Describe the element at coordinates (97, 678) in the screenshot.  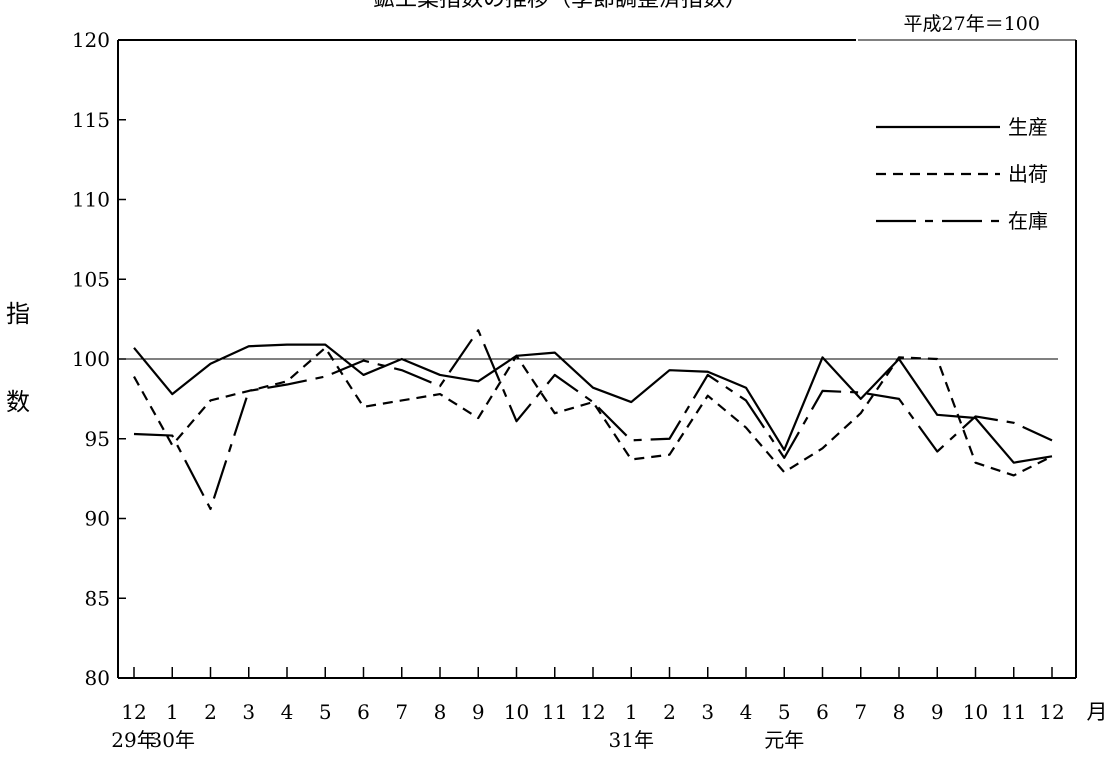
I see `y-tick-label: 80` at that location.